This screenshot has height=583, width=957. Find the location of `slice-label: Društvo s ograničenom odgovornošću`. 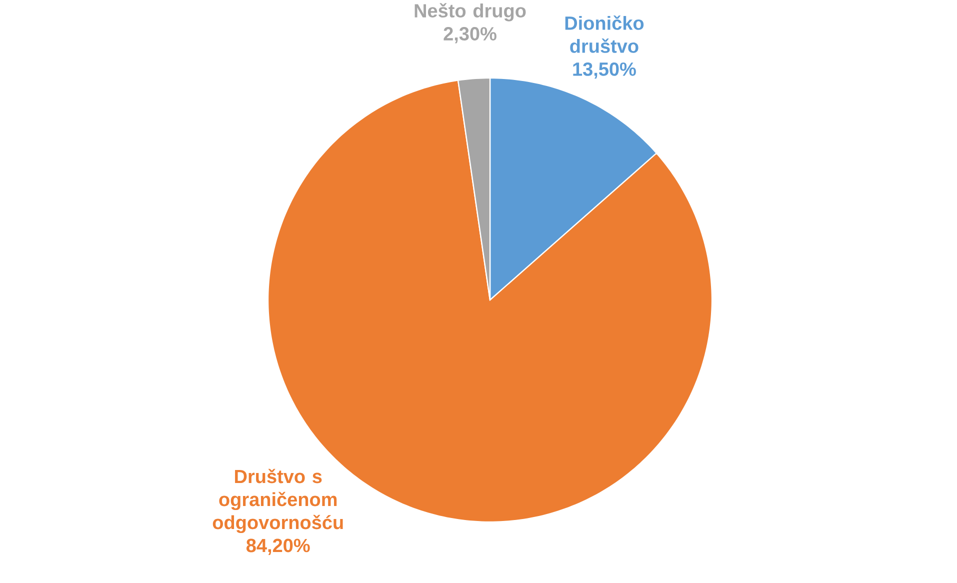

slice-label: Društvo s ograničenom odgovornošću is located at coordinates (277, 501).